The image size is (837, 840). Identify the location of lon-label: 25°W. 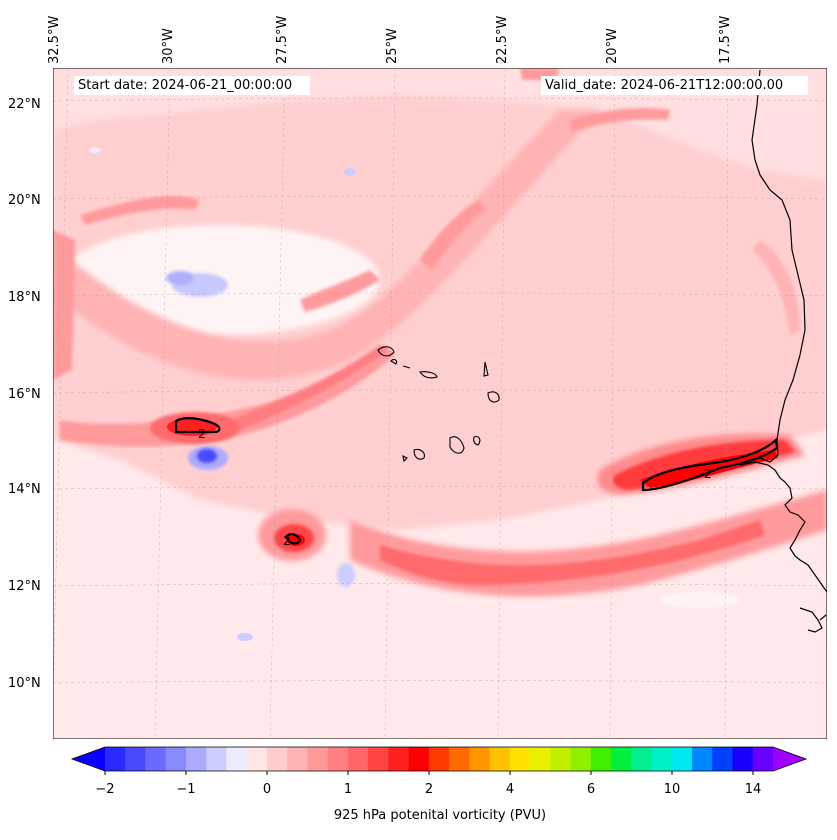
(392, 46).